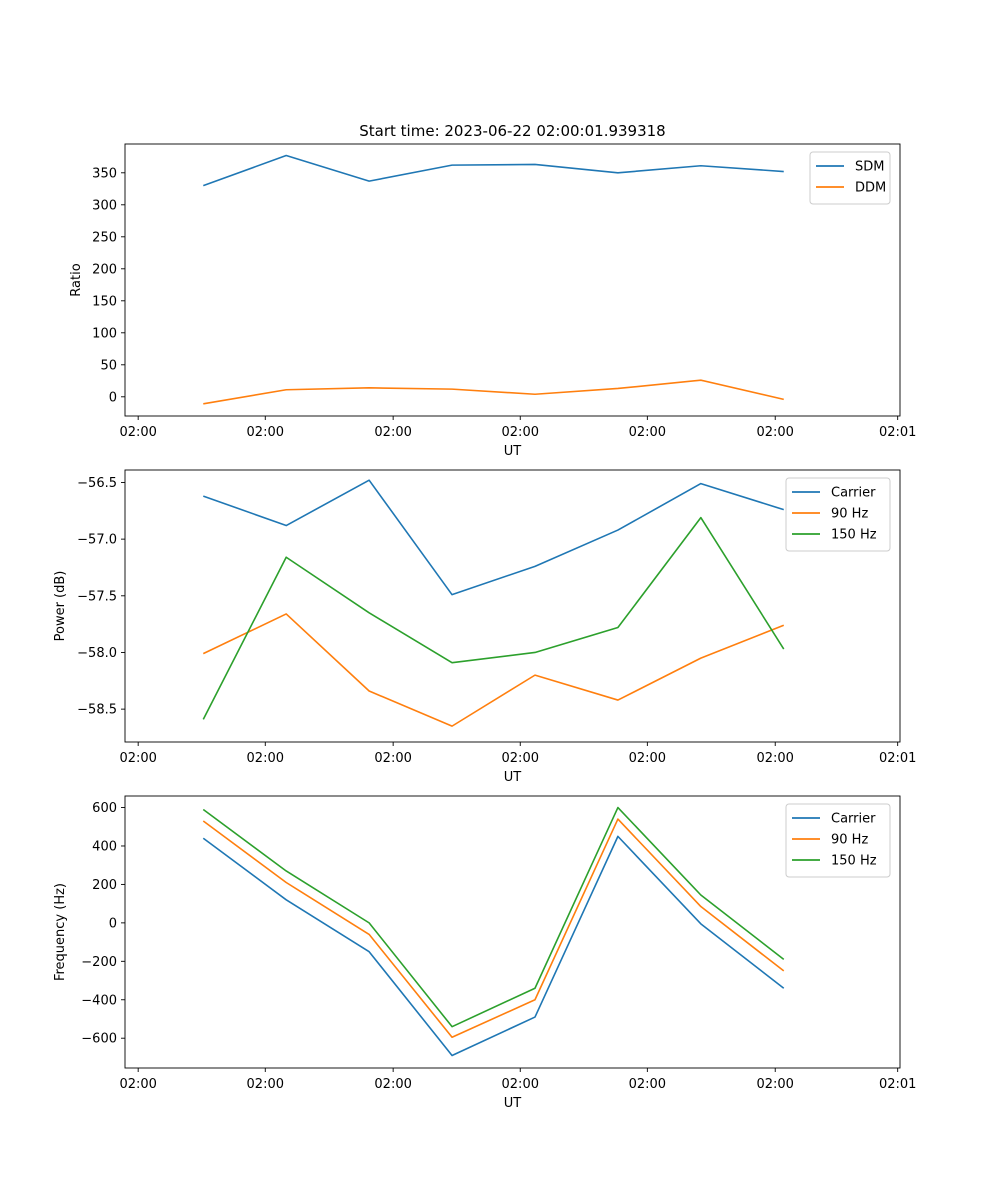 This screenshot has height=1200, width=1000. Describe the element at coordinates (104, 333) in the screenshot. I see `y-tick-label: 100` at that location.